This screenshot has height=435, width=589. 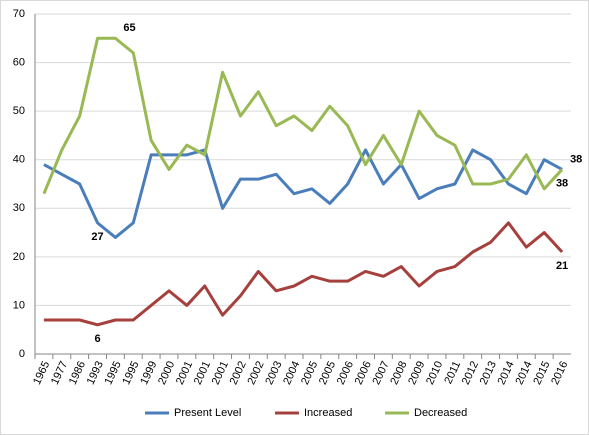 What do you see at coordinates (19, 208) in the screenshot?
I see `y-tick-label: 30` at bounding box center [19, 208].